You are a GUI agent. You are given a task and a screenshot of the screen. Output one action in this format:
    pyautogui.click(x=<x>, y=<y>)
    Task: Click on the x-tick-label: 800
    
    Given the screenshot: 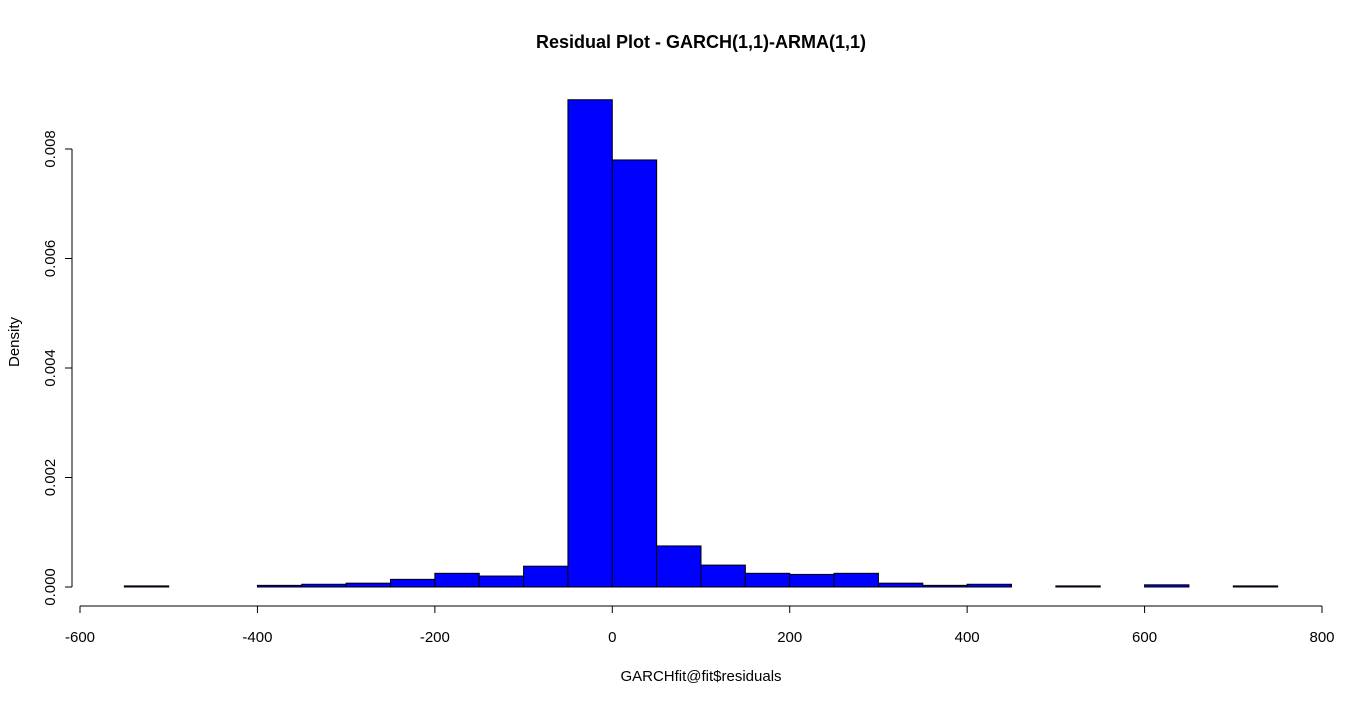 What is the action you would take?
    pyautogui.click(x=1321, y=637)
    